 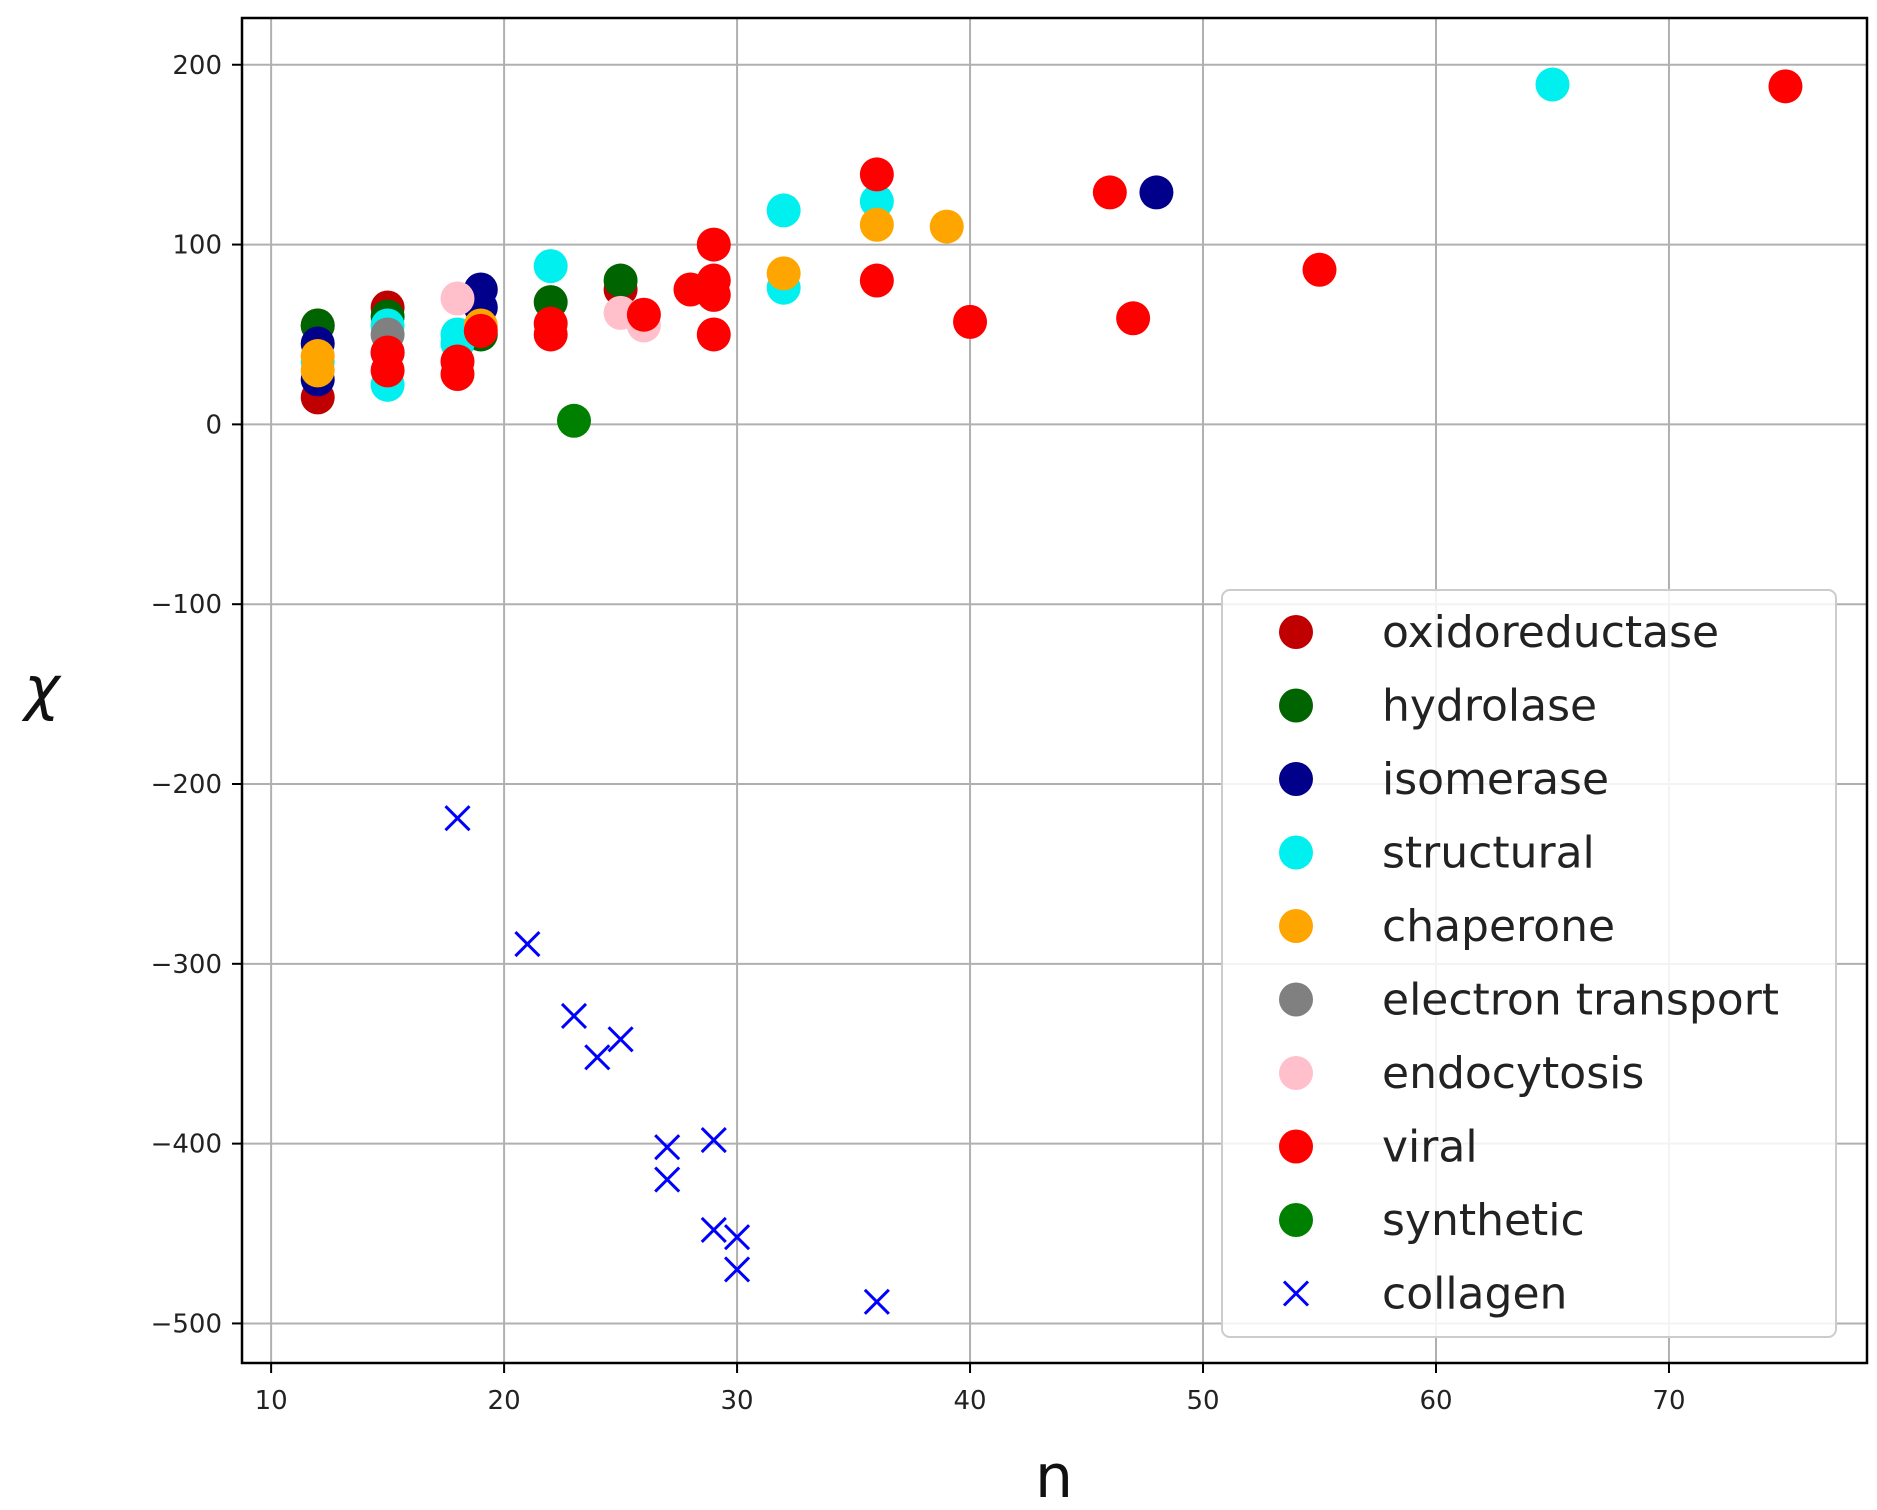 What do you see at coordinates (186, 1145) in the screenshot?
I see `y-tick-label: −400` at bounding box center [186, 1145].